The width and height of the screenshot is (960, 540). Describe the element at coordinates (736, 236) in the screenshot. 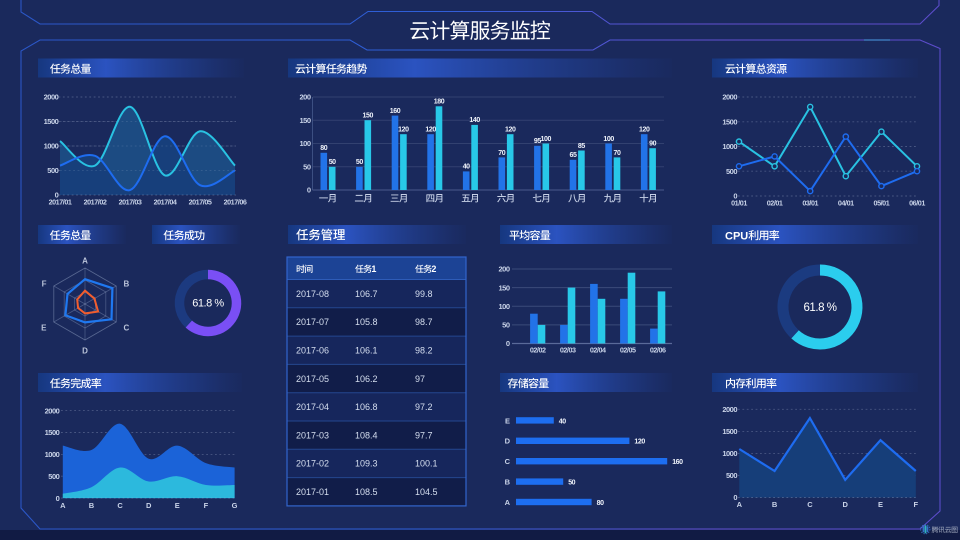

I see `svg-text: CPU` at that location.